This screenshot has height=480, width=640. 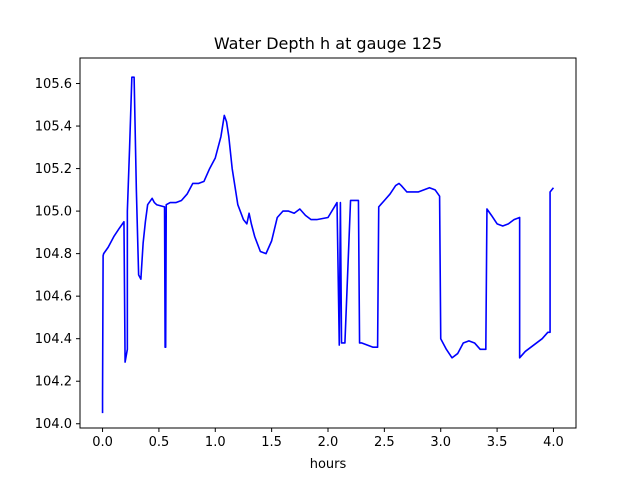 I want to click on x-tick-label: 3.5, so click(x=497, y=442).